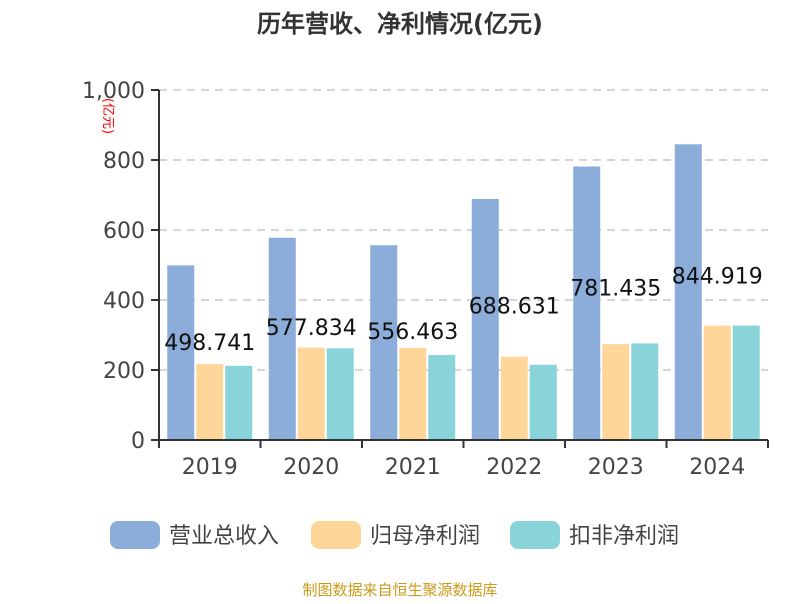  Describe the element at coordinates (413, 467) in the screenshot. I see `x-tick-label: 2021` at that location.